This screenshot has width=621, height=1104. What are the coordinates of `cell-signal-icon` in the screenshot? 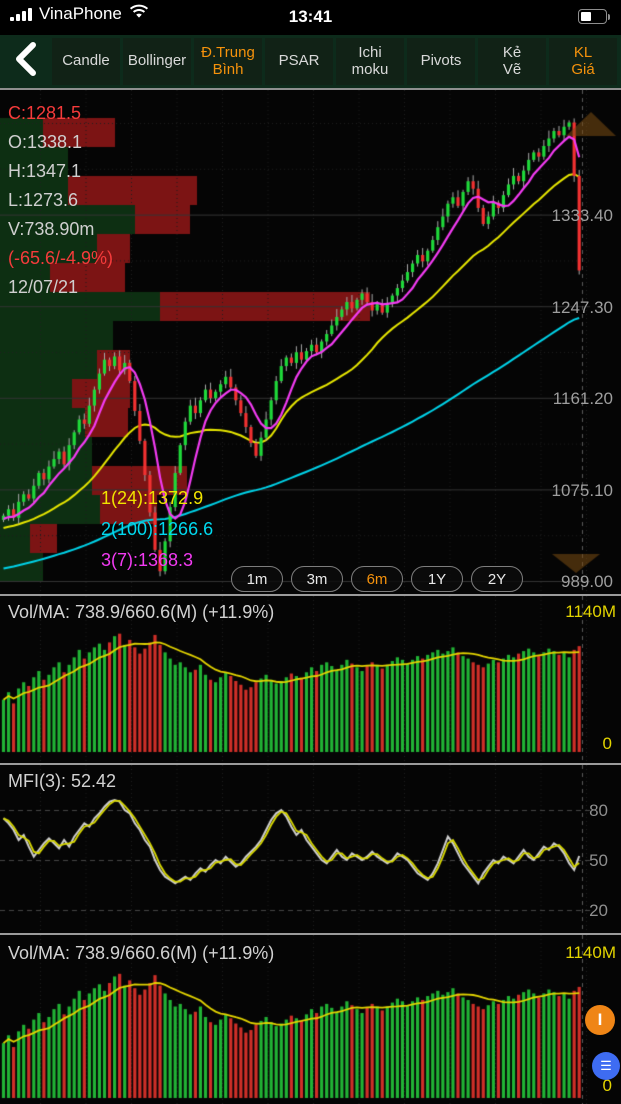 It's located at (21, 14).